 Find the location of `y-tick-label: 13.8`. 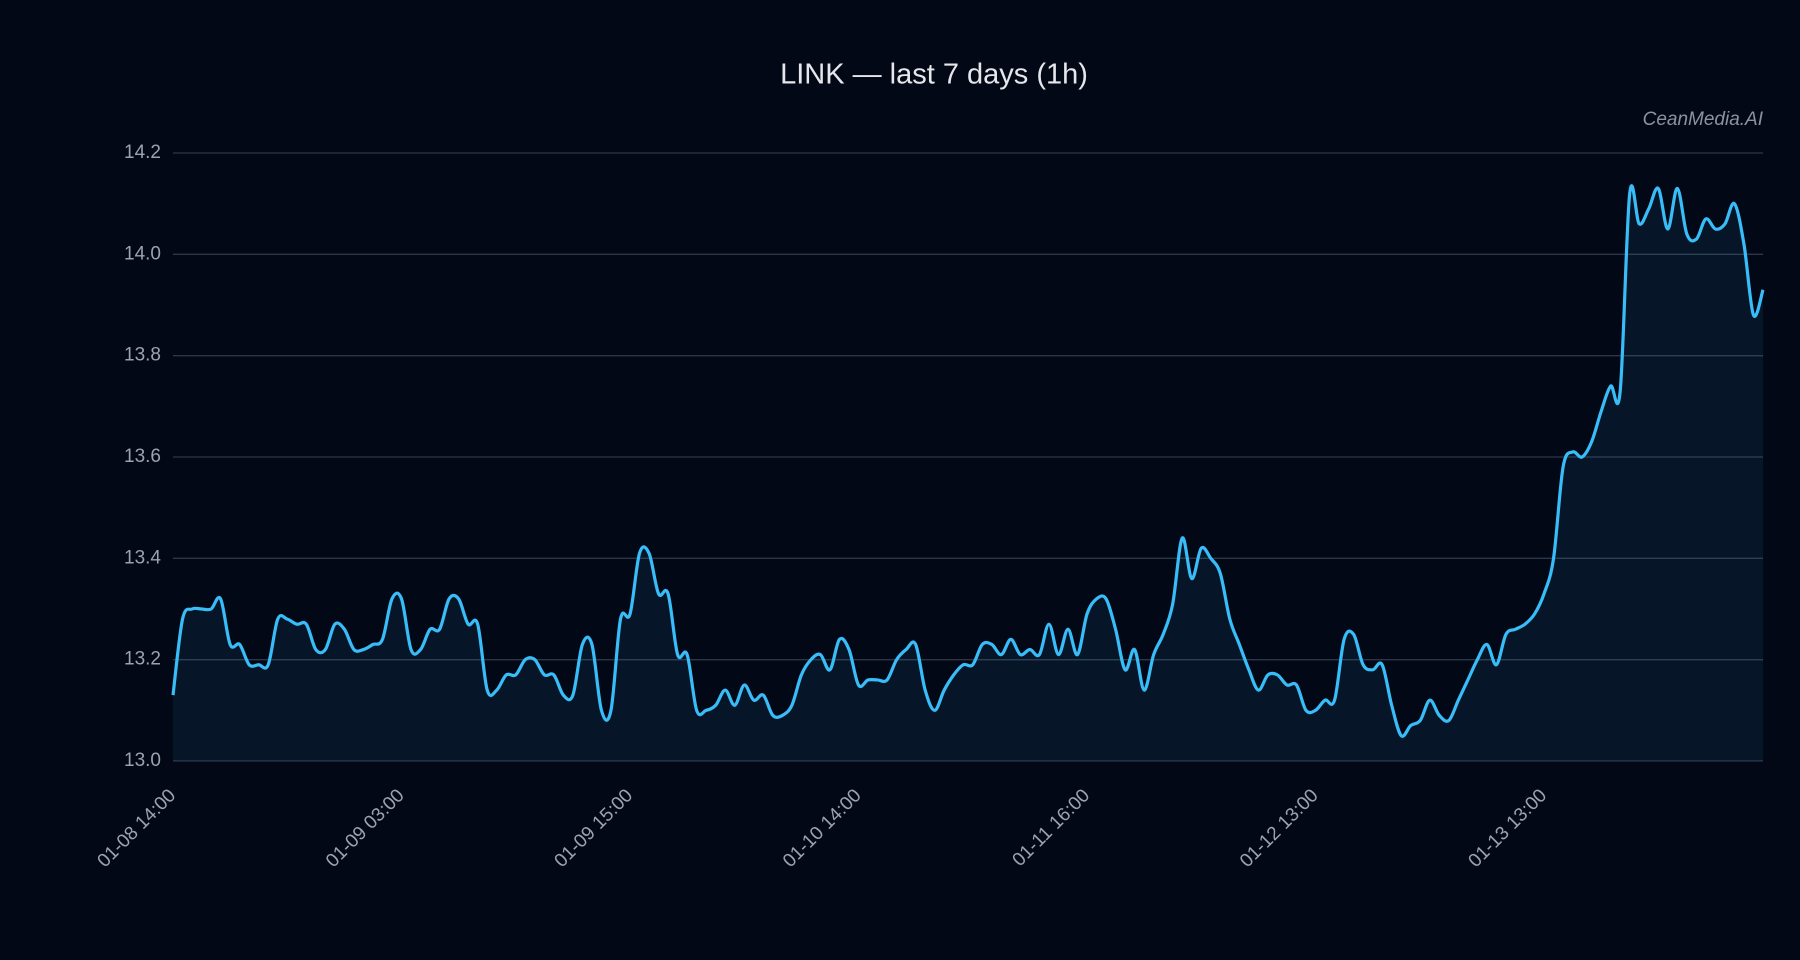

y-tick-label: 13.8 is located at coordinates (142, 355).